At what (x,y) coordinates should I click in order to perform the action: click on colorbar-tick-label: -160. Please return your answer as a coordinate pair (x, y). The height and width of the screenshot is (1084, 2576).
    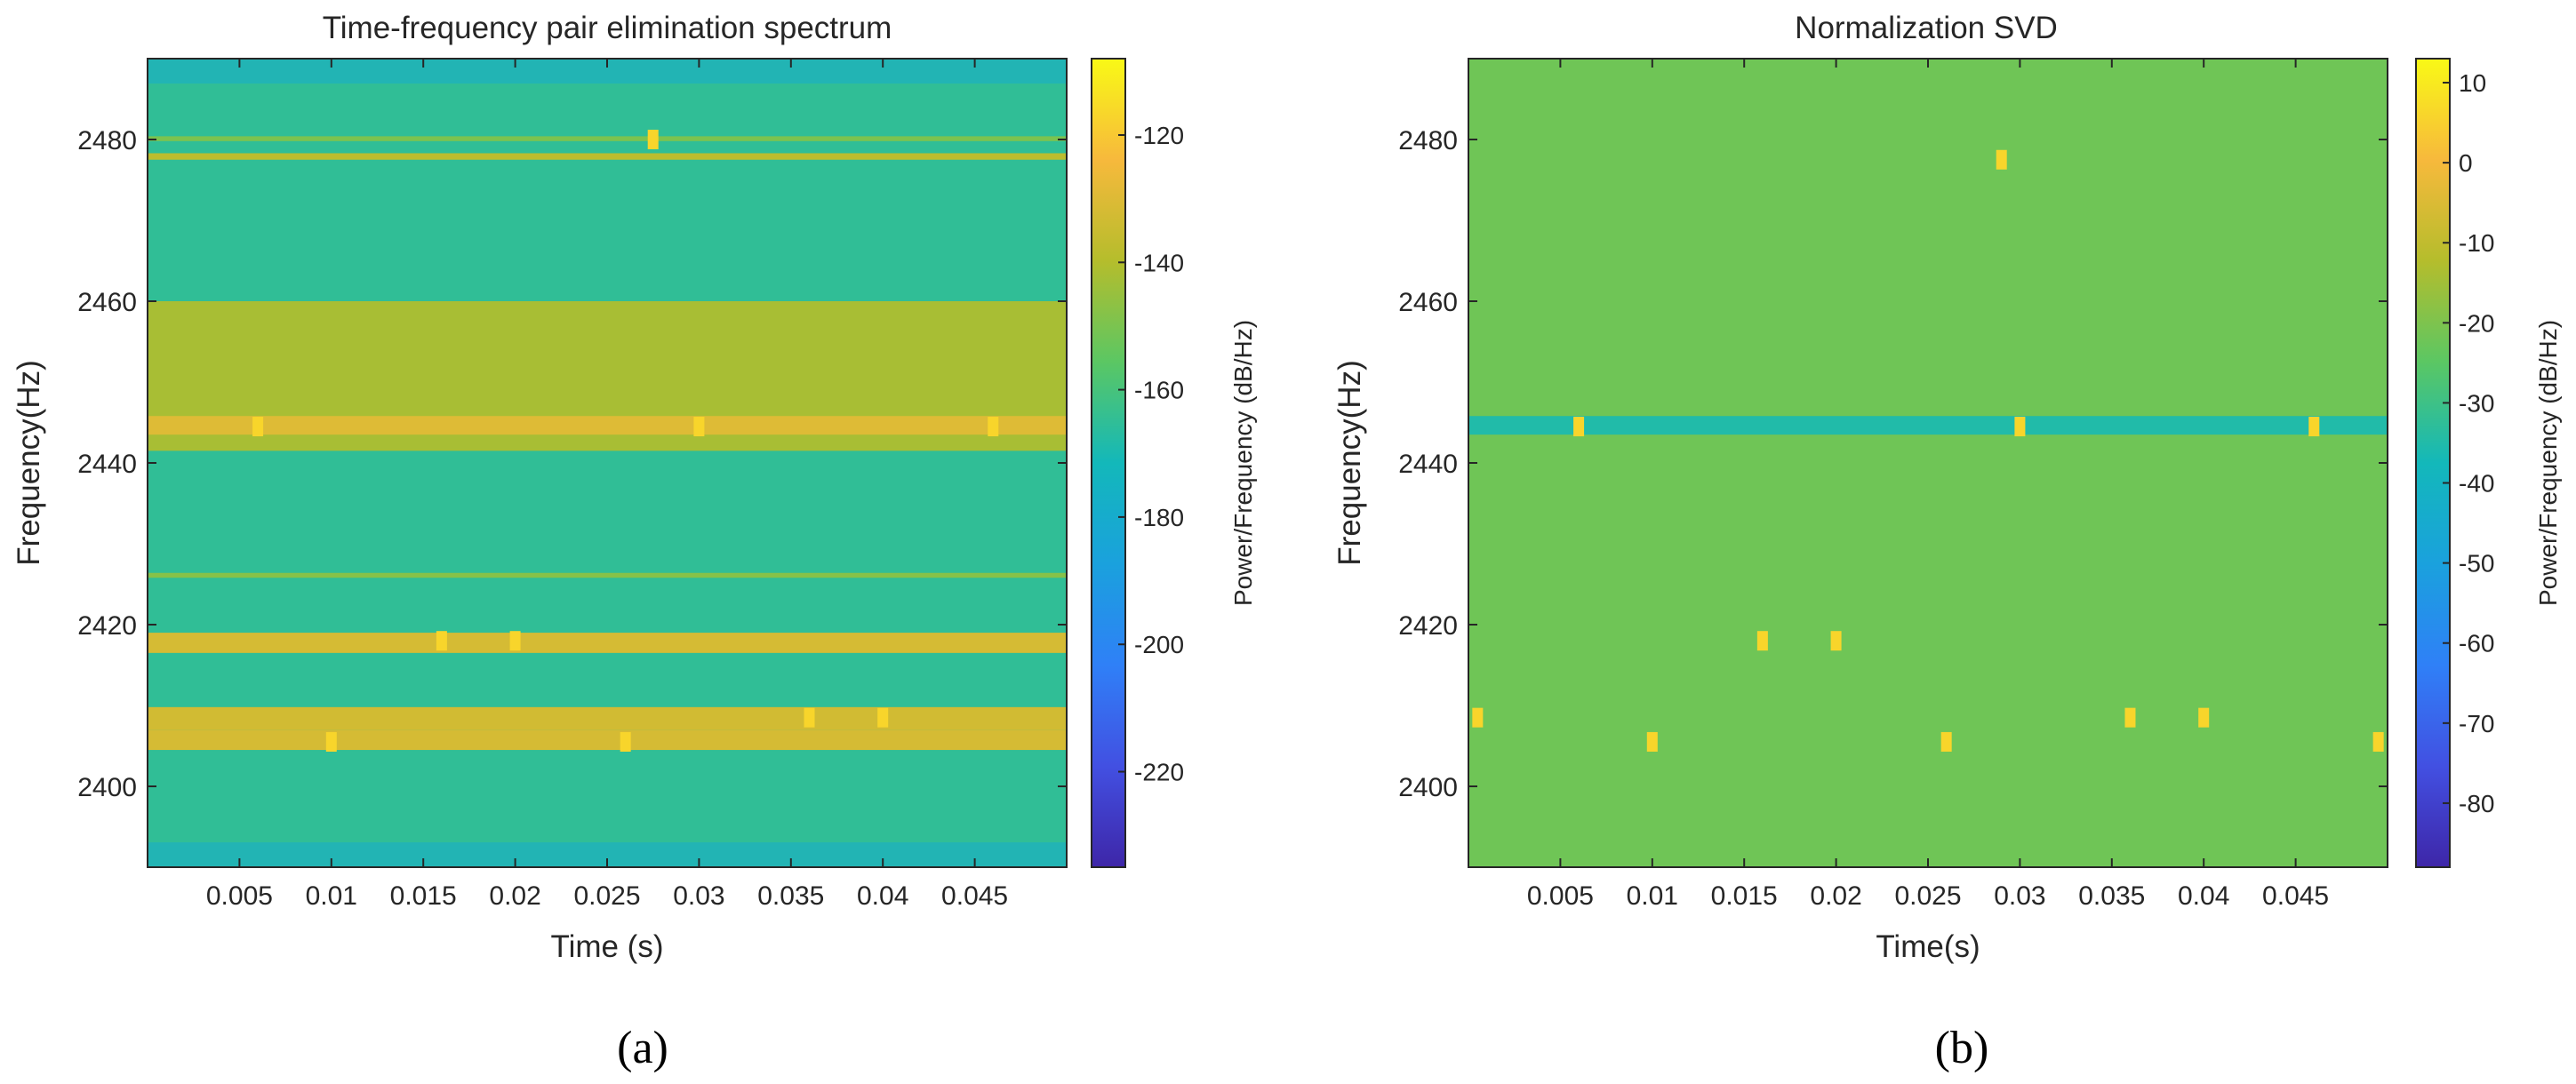
    Looking at the image, I should click on (1159, 391).